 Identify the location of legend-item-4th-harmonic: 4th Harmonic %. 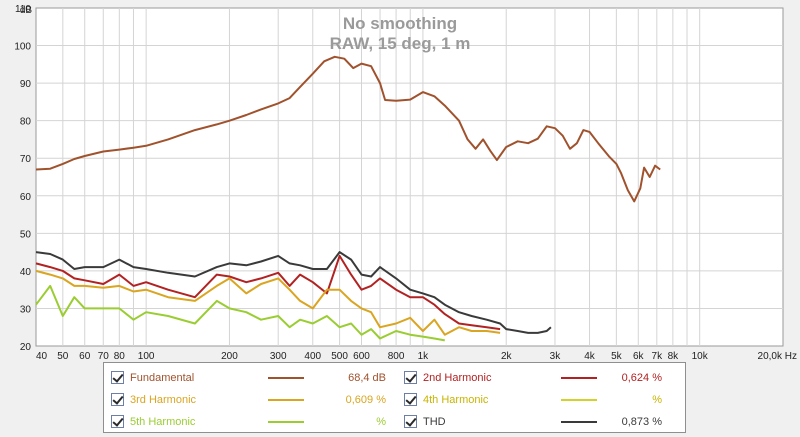
(544, 400).